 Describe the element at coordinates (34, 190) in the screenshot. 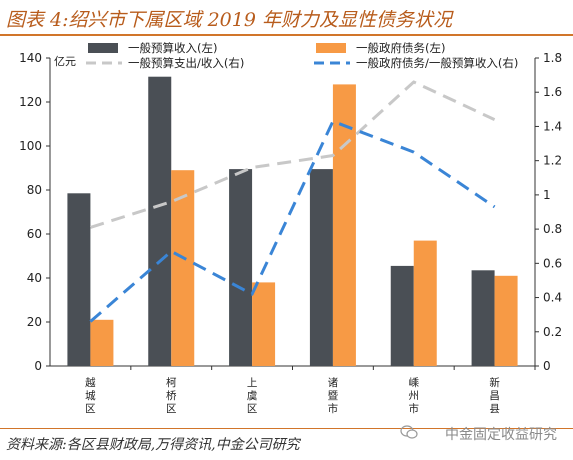

I see `y-tick-label: 80` at that location.